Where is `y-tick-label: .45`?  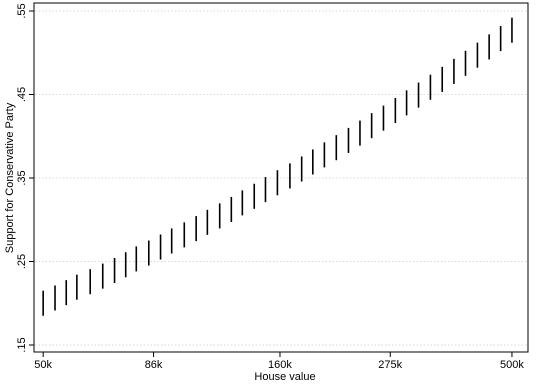 y-tick-label: .45 is located at coordinates (22, 94).